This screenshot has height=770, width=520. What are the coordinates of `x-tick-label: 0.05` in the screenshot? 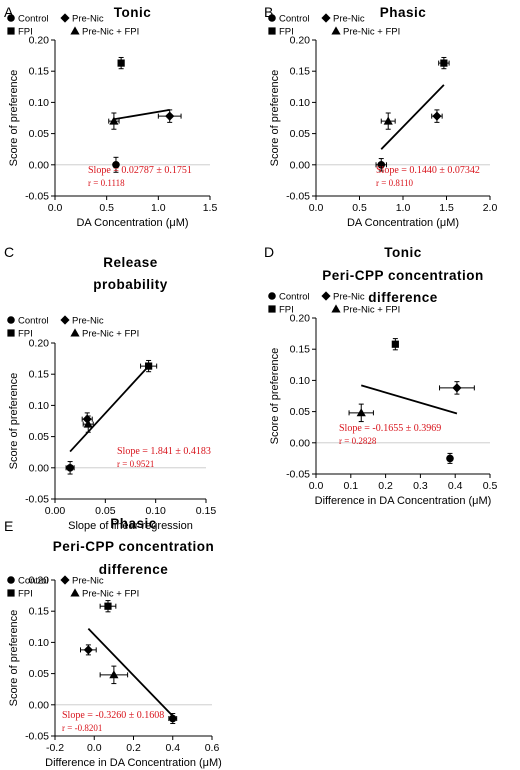 It's located at (105, 511).